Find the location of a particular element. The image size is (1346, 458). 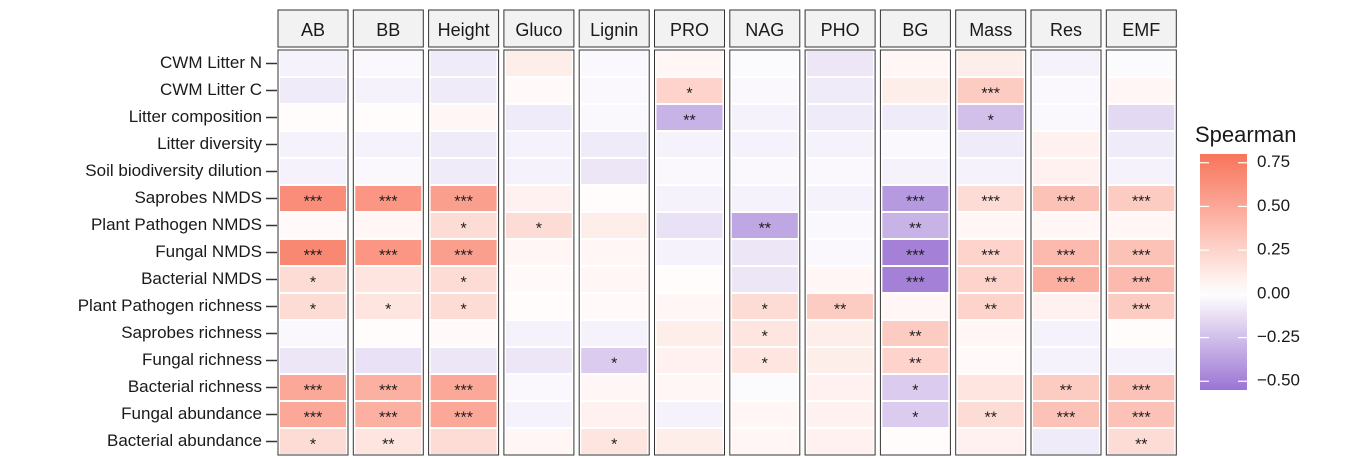

facet-label: NAG is located at coordinates (764, 30).